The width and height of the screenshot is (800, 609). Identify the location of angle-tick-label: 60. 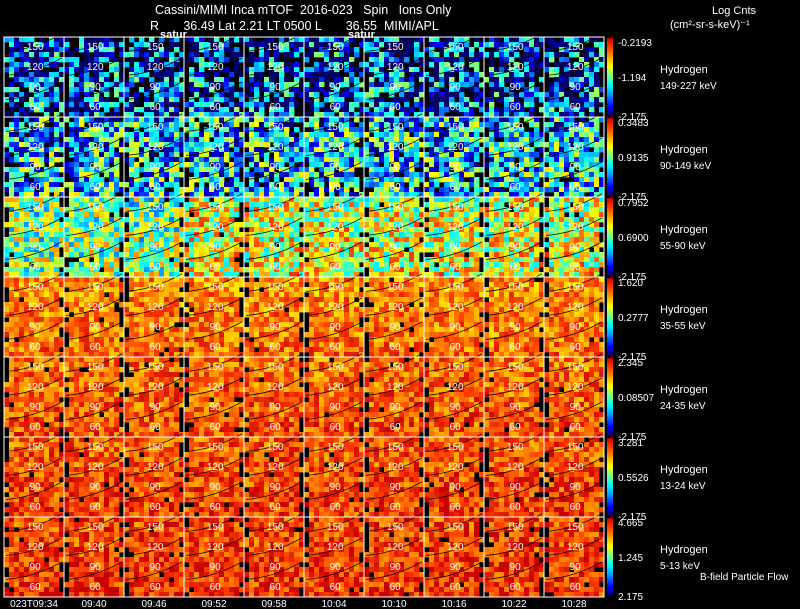
(456, 107).